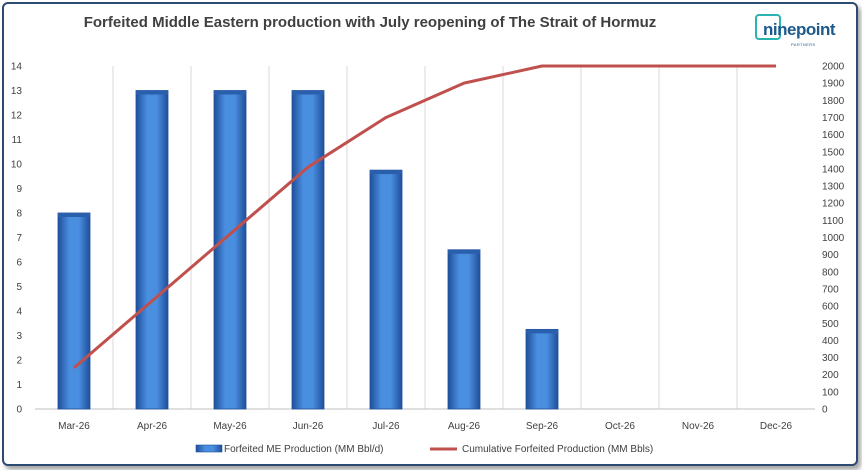 The width and height of the screenshot is (862, 470). Describe the element at coordinates (19, 361) in the screenshot. I see `y-left-tick-label: 2` at that location.